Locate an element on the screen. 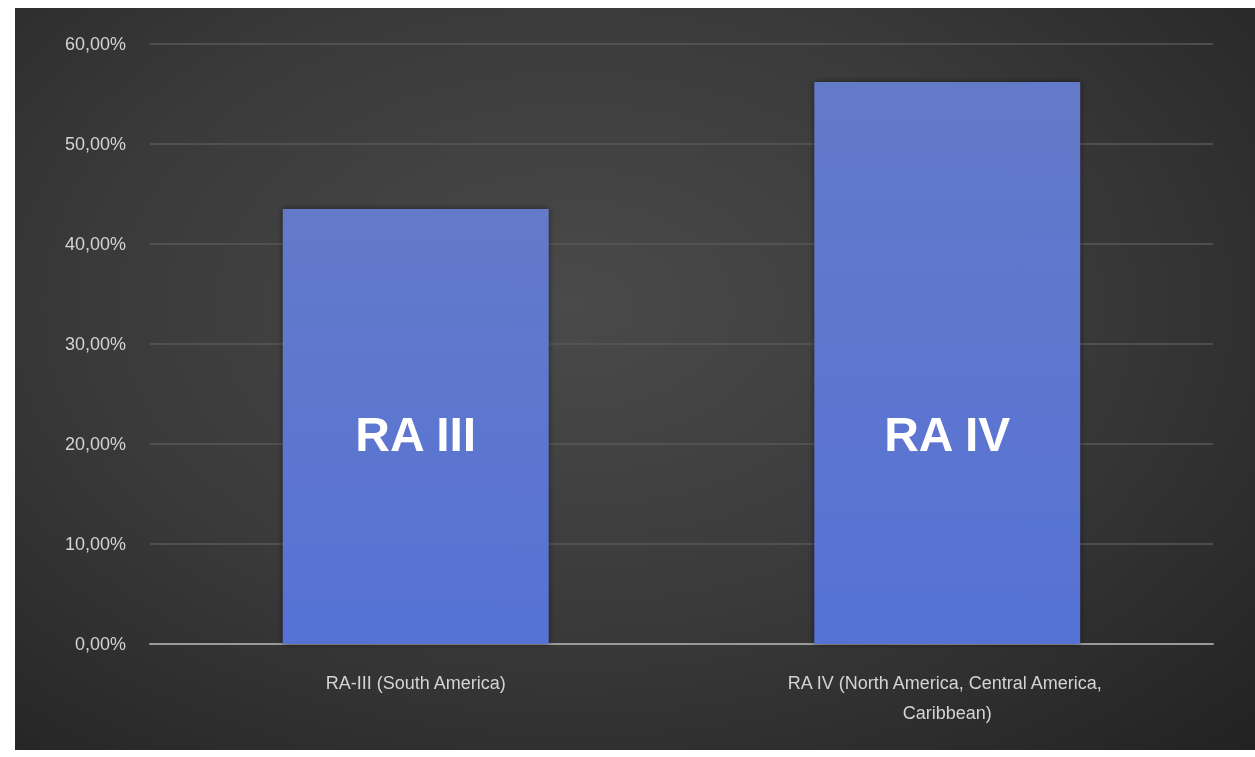 This screenshot has width=1255, height=757. y-tick-label: 50,00% is located at coordinates (95, 144).